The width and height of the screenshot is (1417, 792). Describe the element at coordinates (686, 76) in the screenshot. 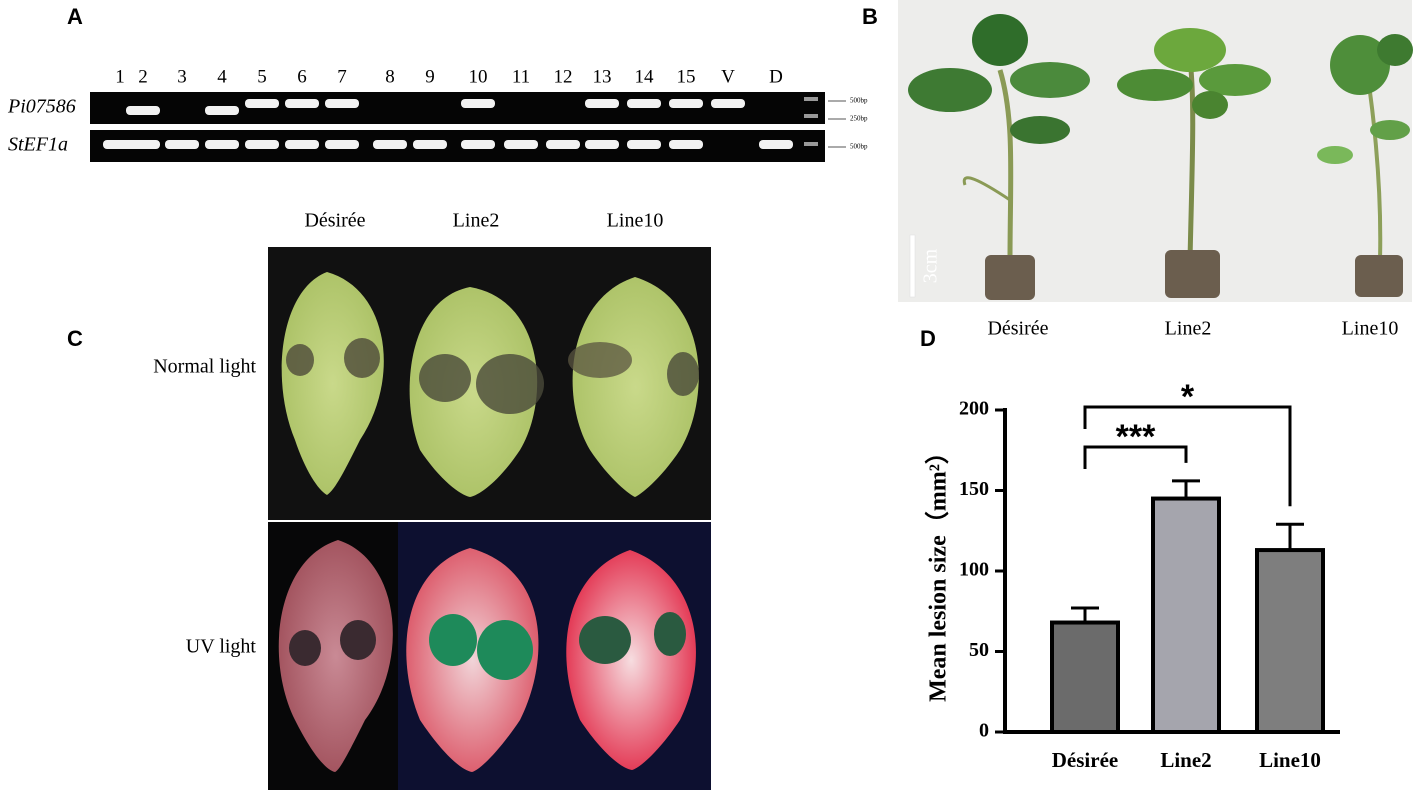

I see `lane-label: 15` at that location.